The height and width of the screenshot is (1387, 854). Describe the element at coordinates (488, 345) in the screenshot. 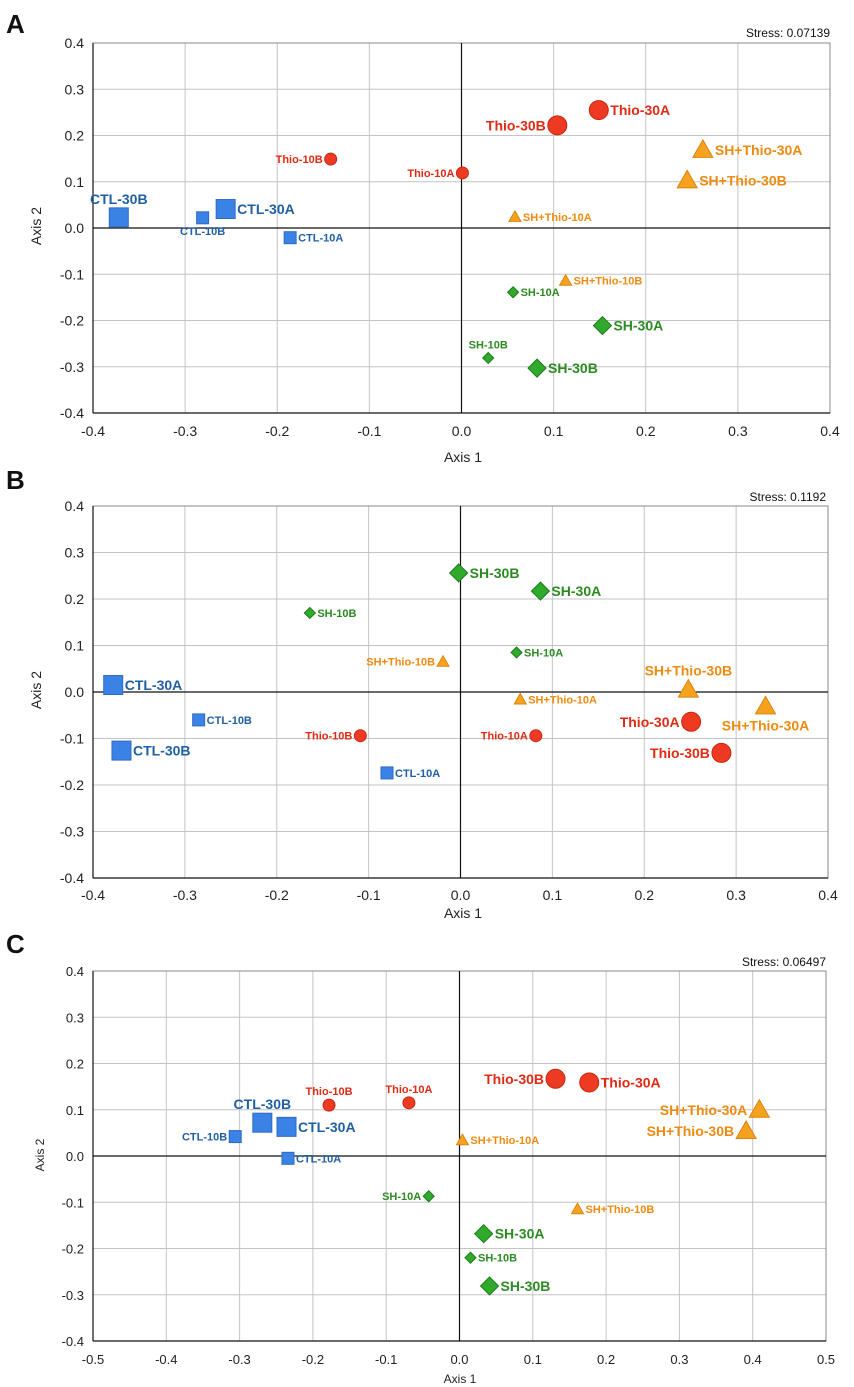

I see `point-label-sh-10b: SH-10B` at that location.